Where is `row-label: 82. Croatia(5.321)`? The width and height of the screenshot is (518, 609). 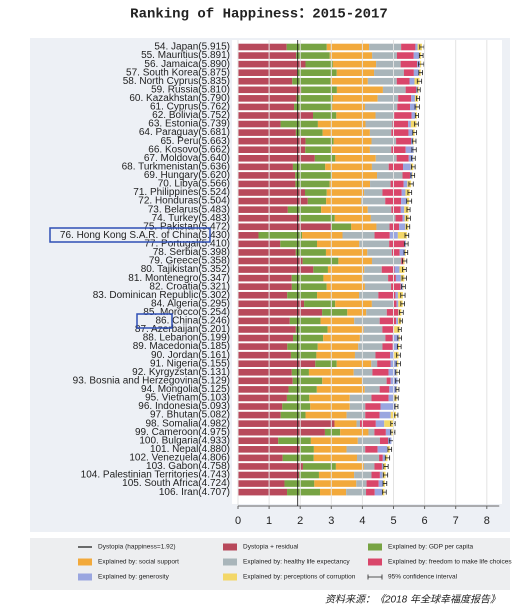 row-label: 82. Croatia(5.321) is located at coordinates (189, 286).